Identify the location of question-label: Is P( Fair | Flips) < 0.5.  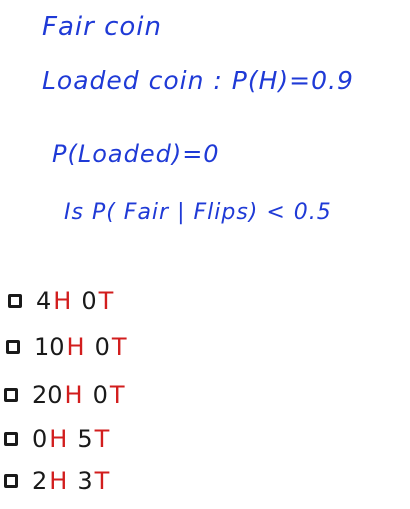
(198, 212).